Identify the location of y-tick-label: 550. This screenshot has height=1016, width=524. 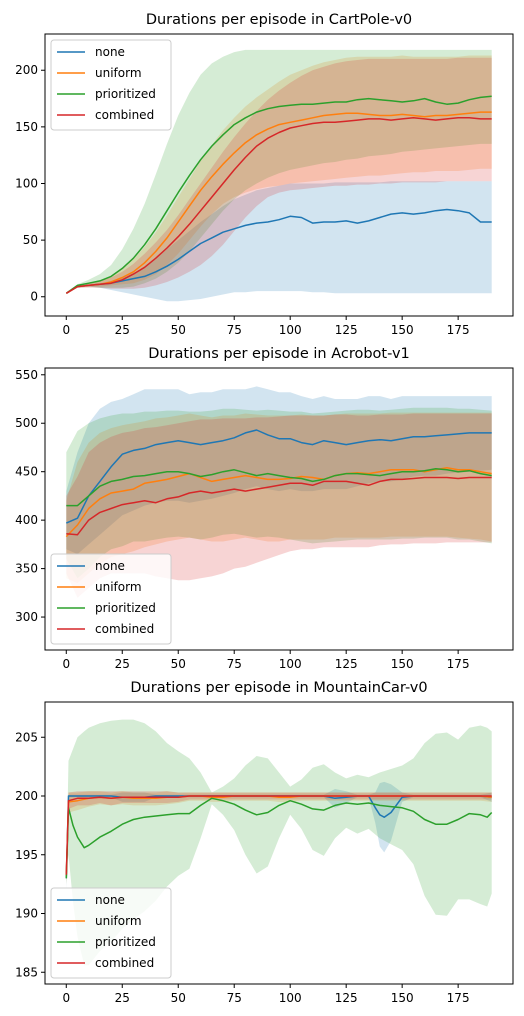
(26, 375).